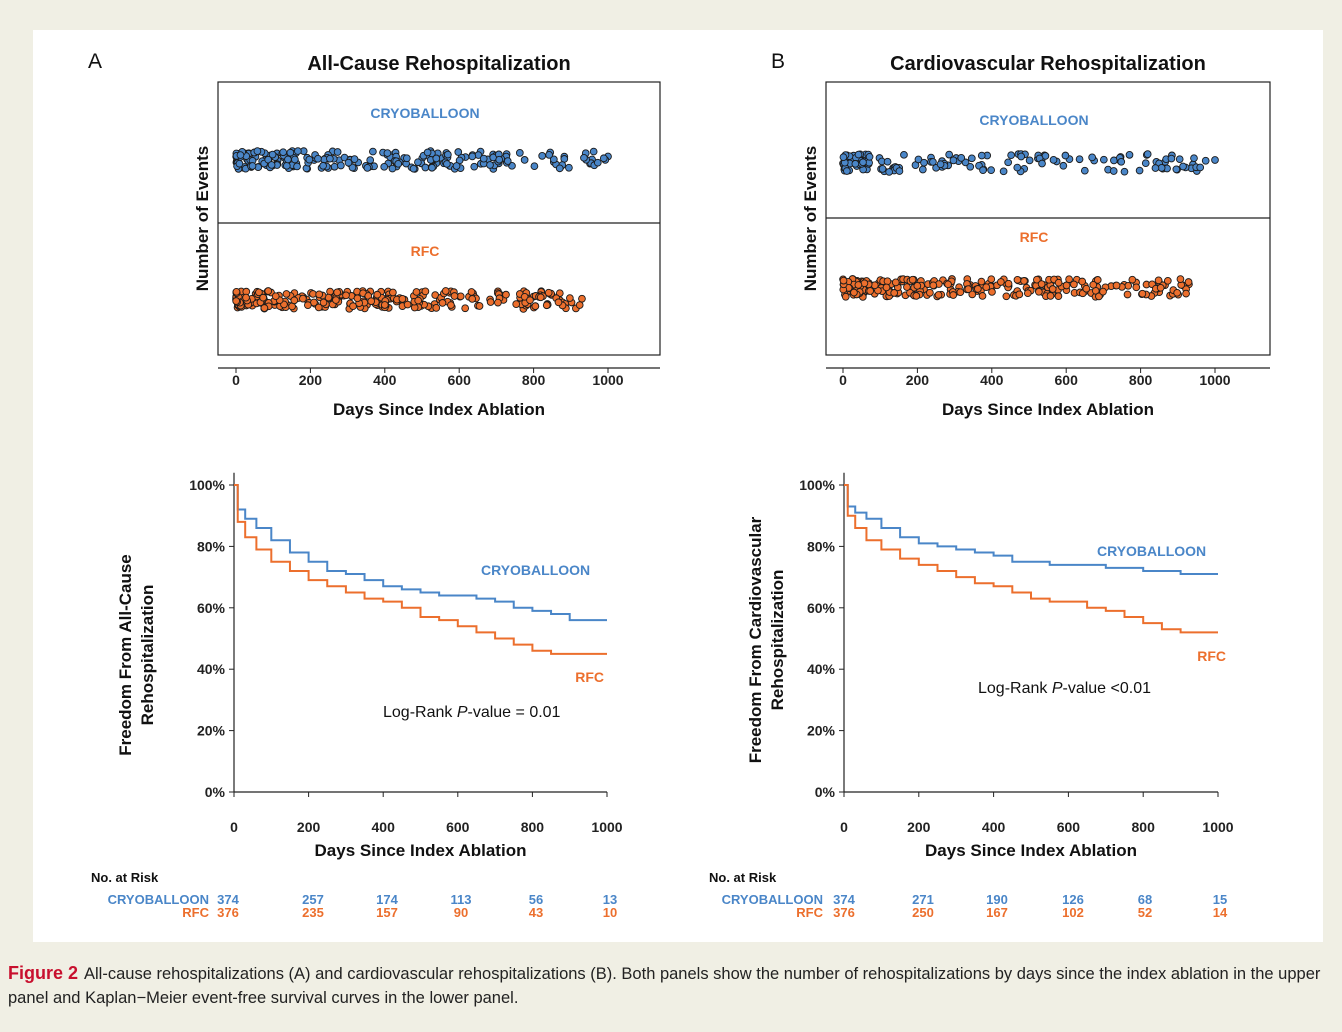  Describe the element at coordinates (1220, 899) in the screenshot. I see `risk-value: 15` at that location.